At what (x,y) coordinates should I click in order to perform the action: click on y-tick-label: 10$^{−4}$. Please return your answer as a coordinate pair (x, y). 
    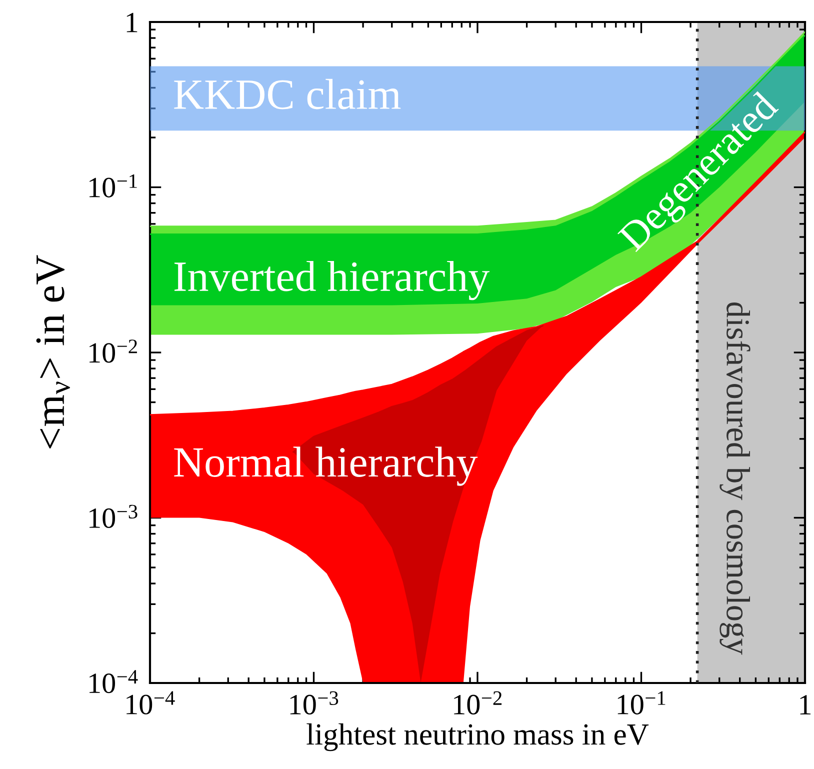
    Looking at the image, I should click on (114, 682).